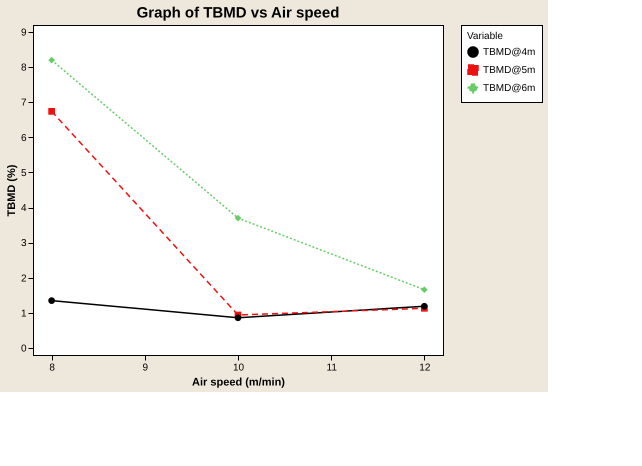 The height and width of the screenshot is (466, 642). What do you see at coordinates (23, 348) in the screenshot?
I see `y-tick-label: 0` at bounding box center [23, 348].